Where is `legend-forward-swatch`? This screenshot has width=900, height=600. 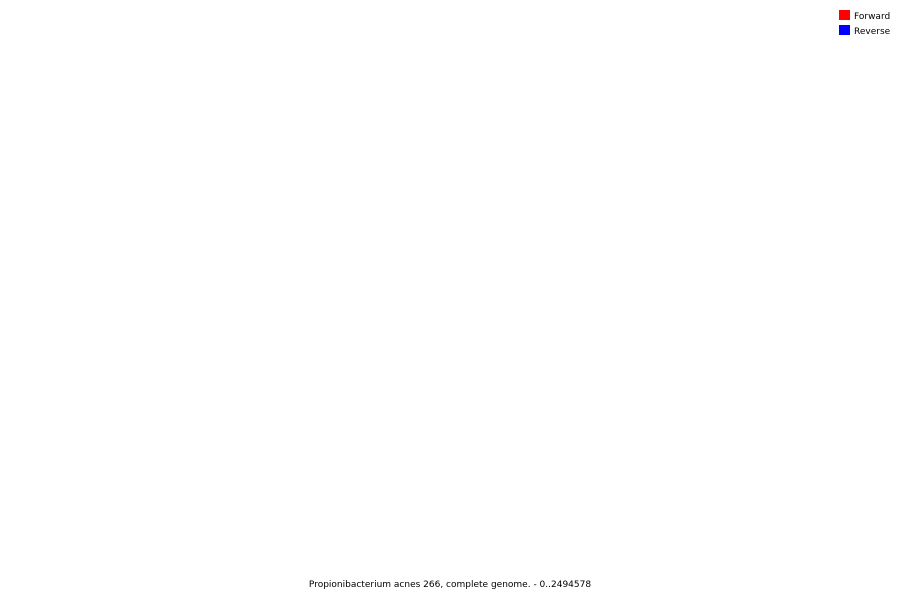
legend-forward-swatch is located at coordinates (844, 15).